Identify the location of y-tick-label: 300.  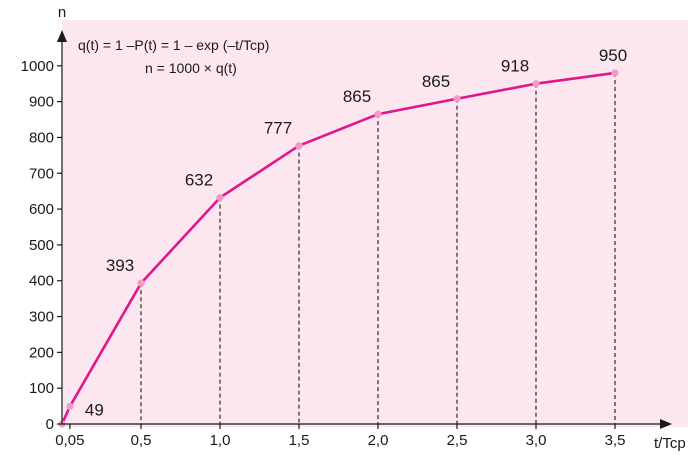
(41, 317).